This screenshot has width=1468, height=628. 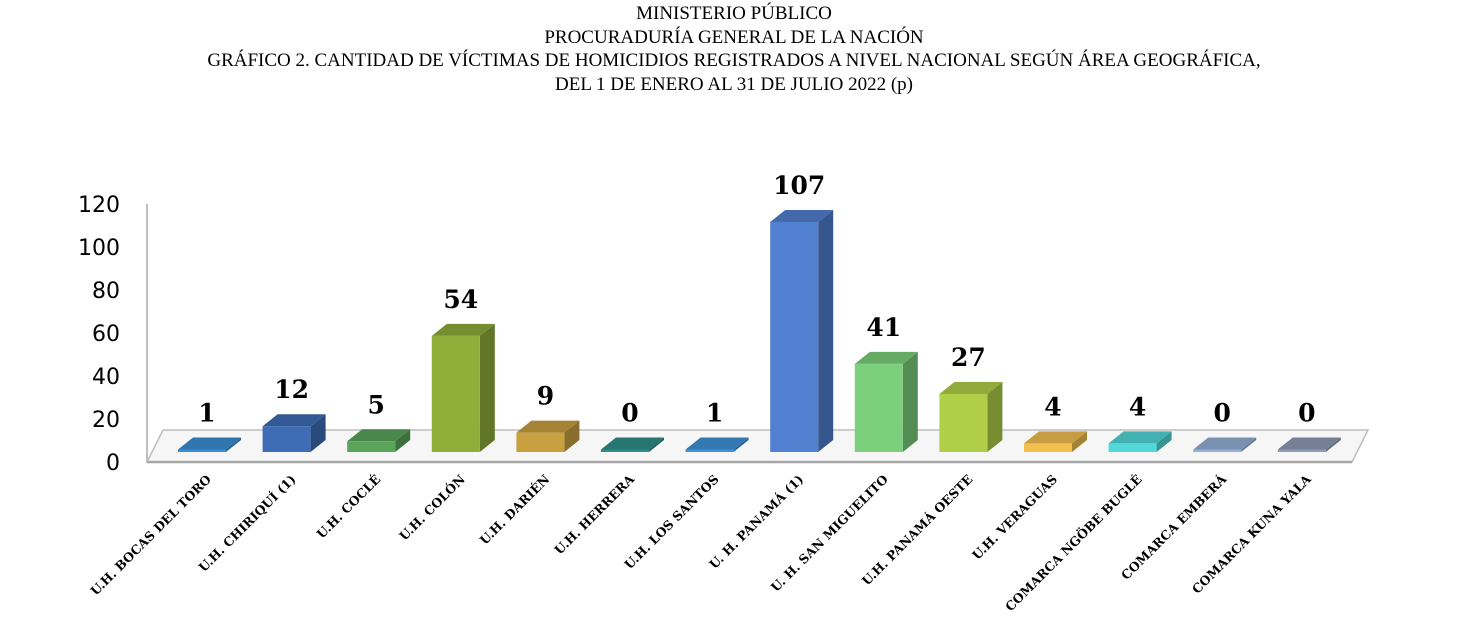 What do you see at coordinates (799, 185) in the screenshot?
I see `data-label: 107` at bounding box center [799, 185].